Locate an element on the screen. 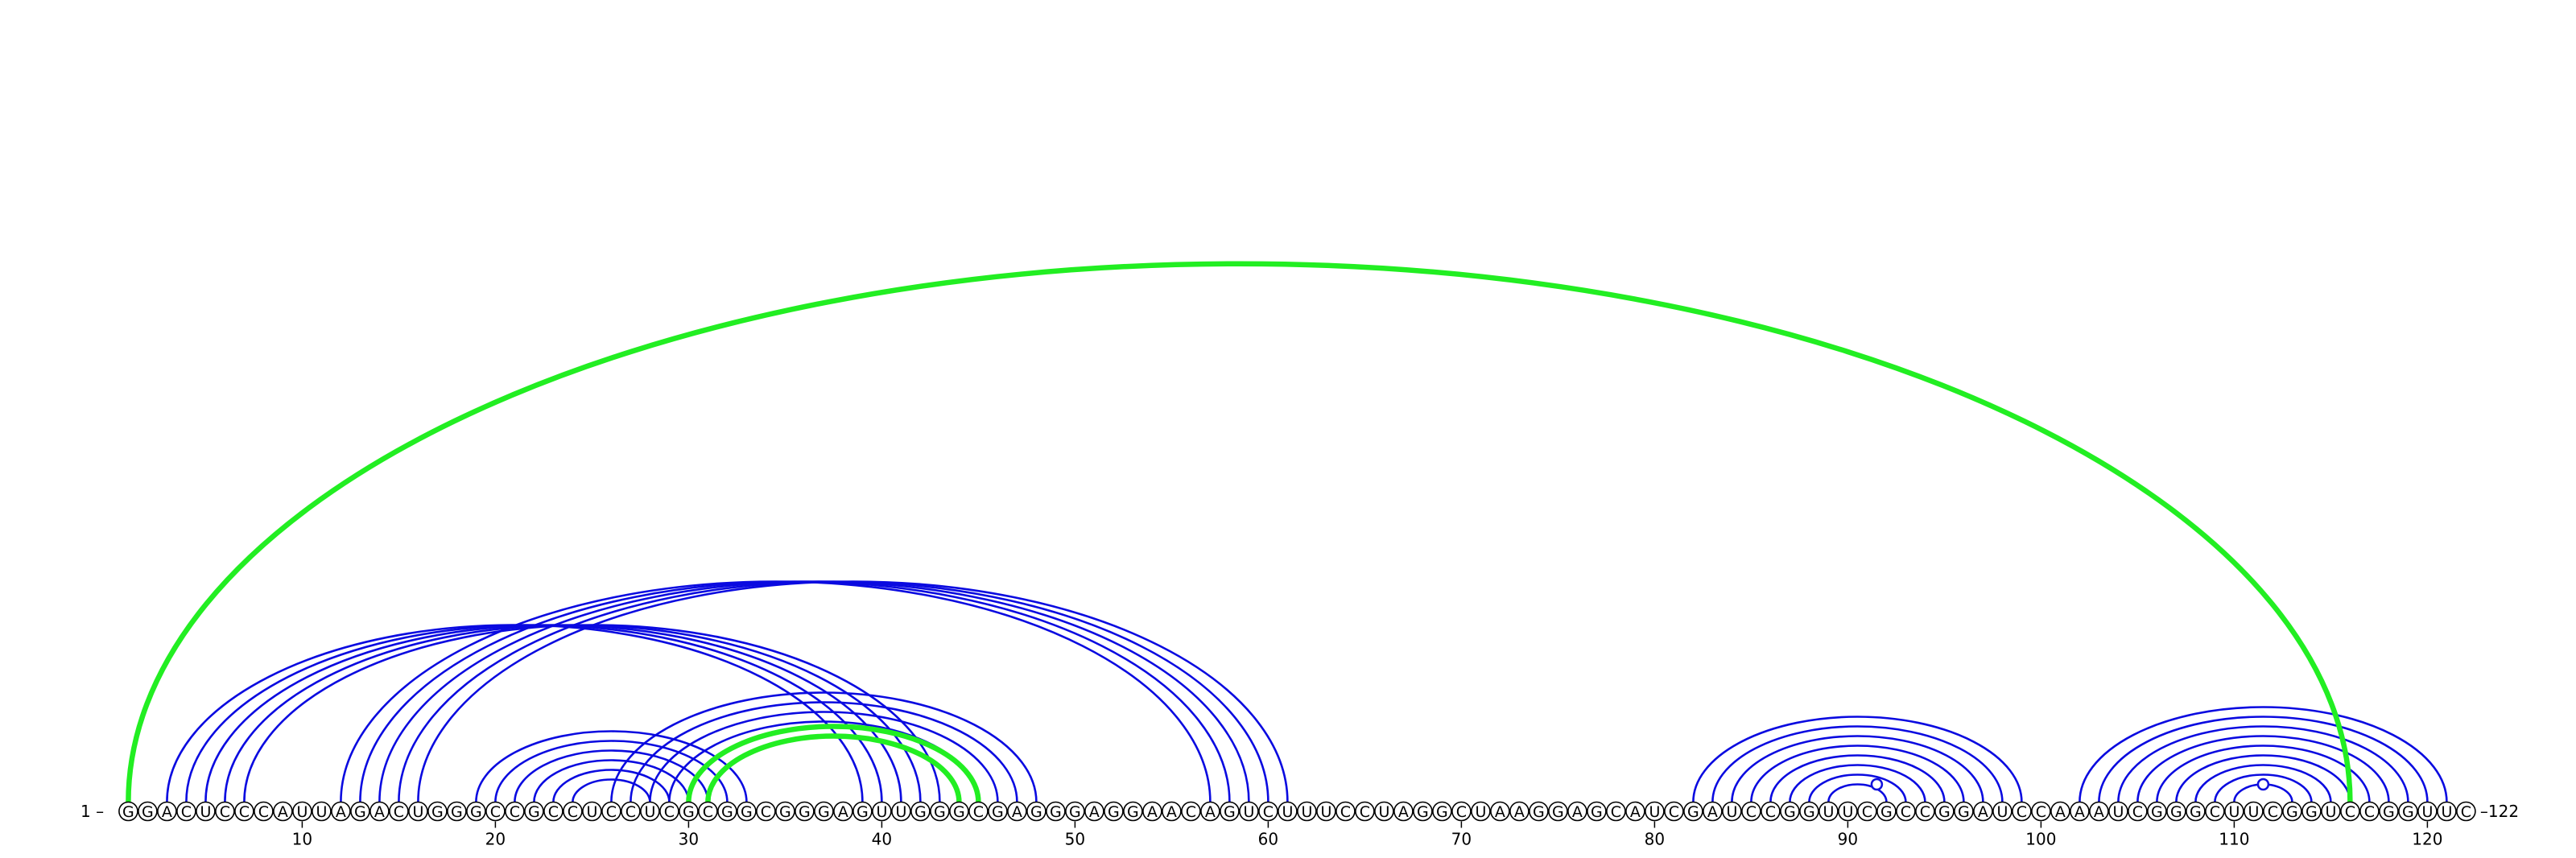 The width and height of the screenshot is (2576, 858). start-label: 1 – is located at coordinates (92, 812).